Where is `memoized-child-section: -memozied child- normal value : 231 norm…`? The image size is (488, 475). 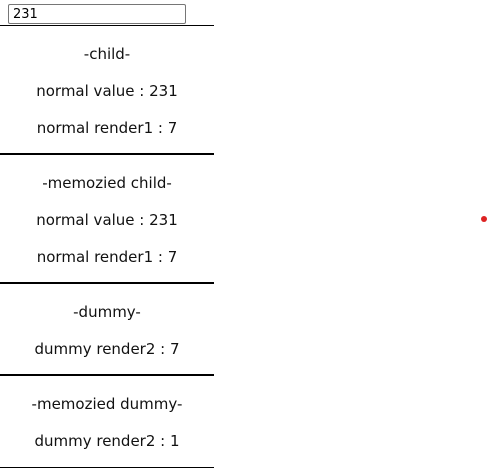 memoized-child-section: -memozied child- normal value : 231 norm… is located at coordinates (107, 219).